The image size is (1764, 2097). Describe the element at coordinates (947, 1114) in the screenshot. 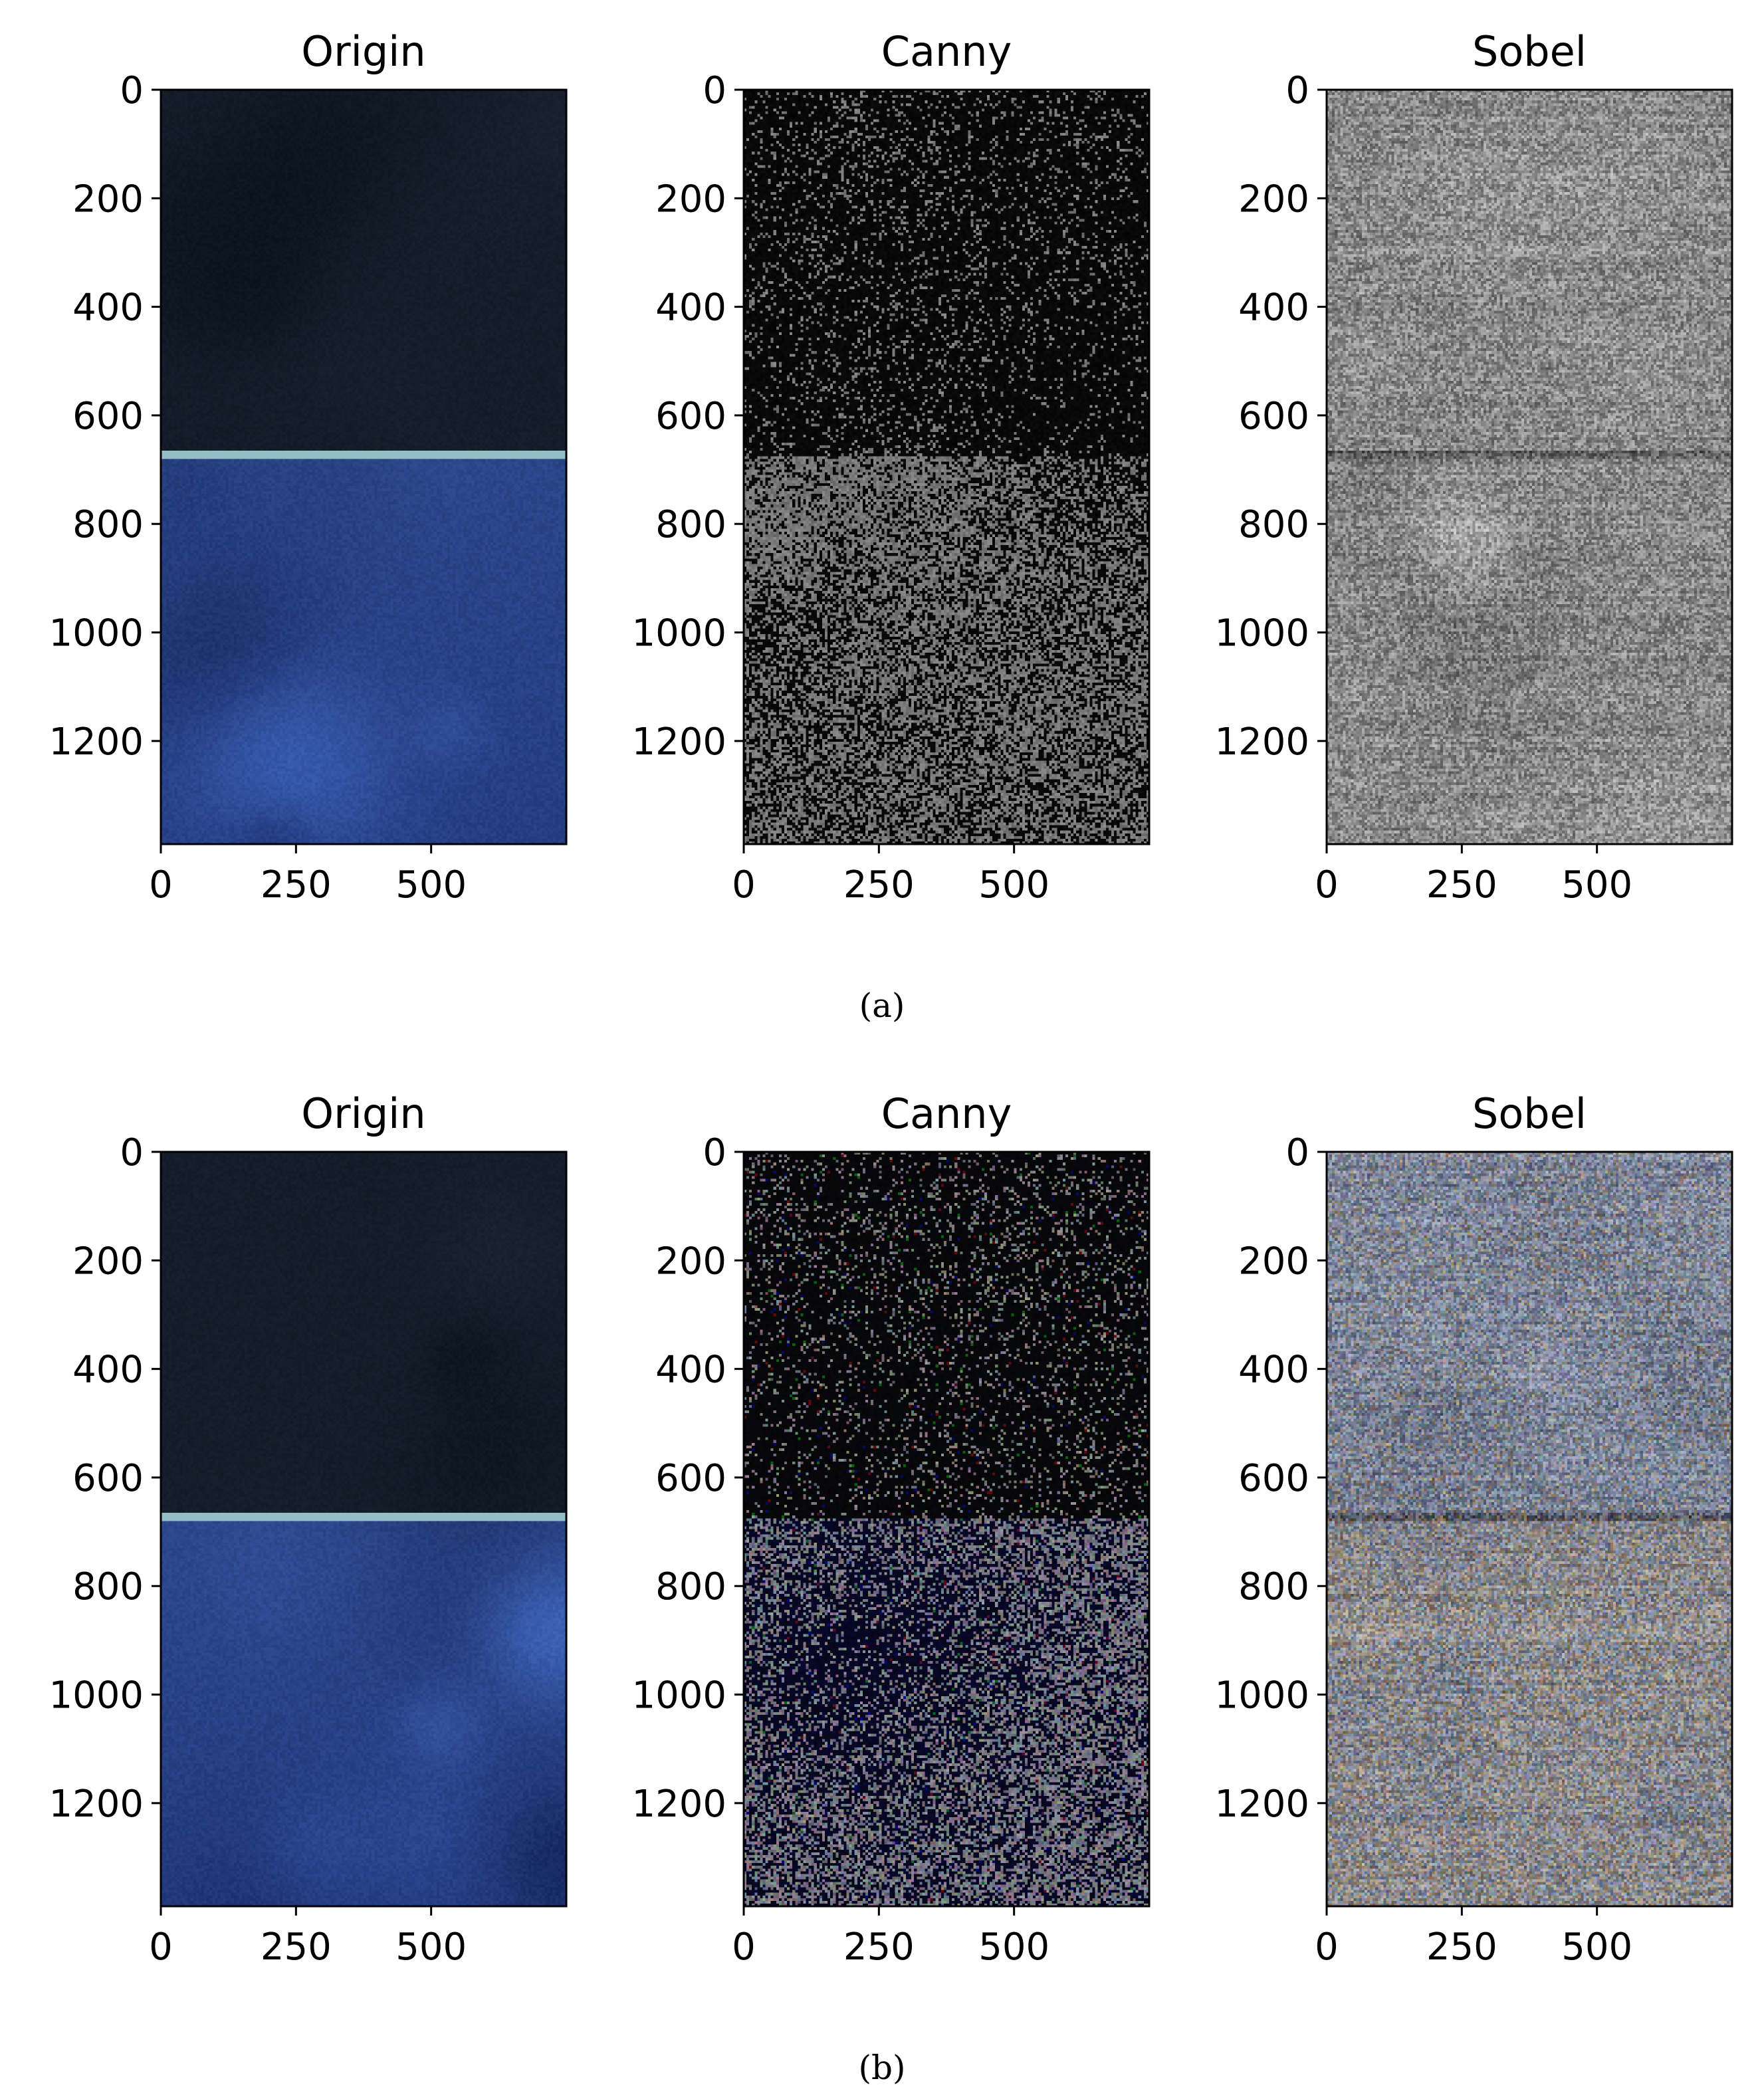

I see `panel-title-4: Canny` at that location.